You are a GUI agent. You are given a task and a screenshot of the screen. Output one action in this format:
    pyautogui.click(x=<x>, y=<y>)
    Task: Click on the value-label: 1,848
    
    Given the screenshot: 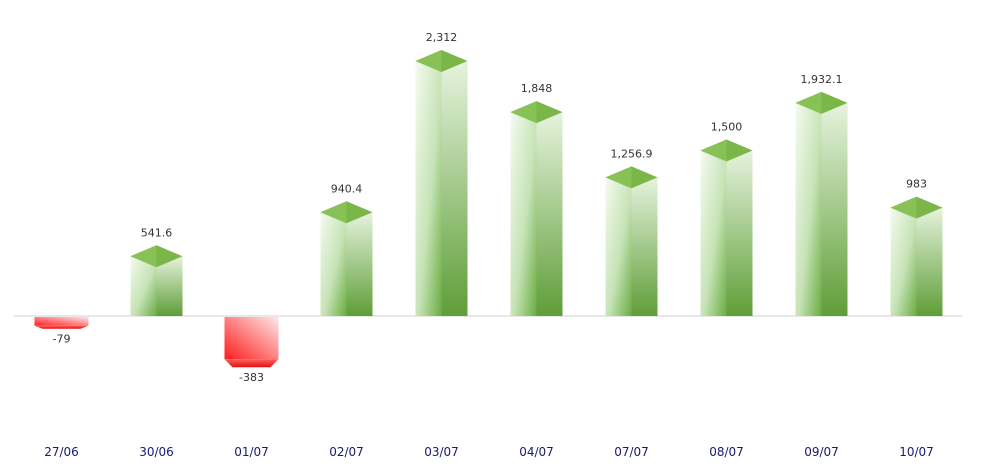 What is the action you would take?
    pyautogui.click(x=537, y=88)
    